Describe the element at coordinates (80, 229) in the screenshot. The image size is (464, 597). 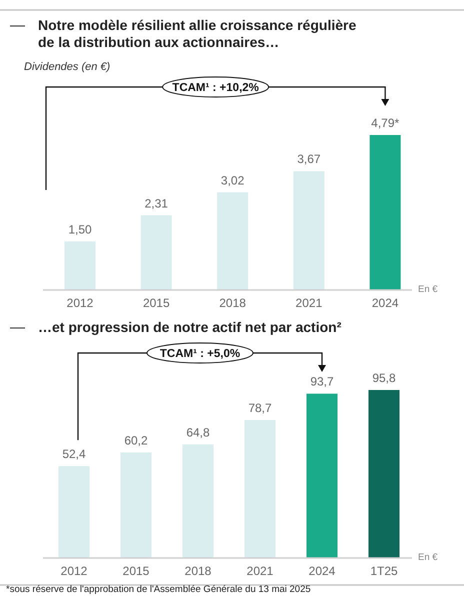
I see `data-label: 1,50` at that location.